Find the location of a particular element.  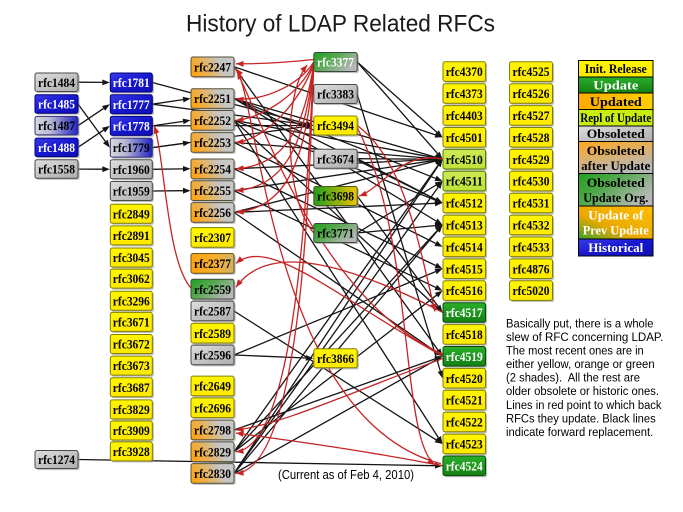

svg-text: RFCs they update. Black lines is located at coordinates (581, 418).